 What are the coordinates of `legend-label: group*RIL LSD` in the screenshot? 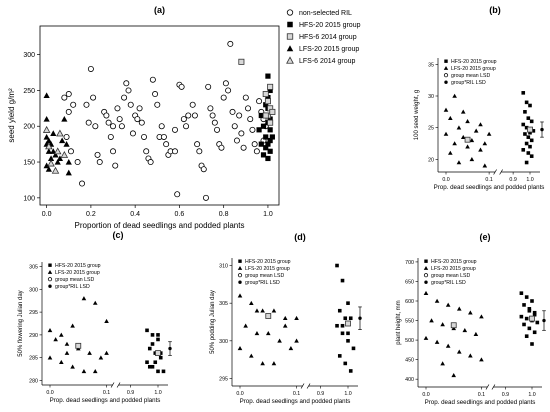 It's located at (72, 287).